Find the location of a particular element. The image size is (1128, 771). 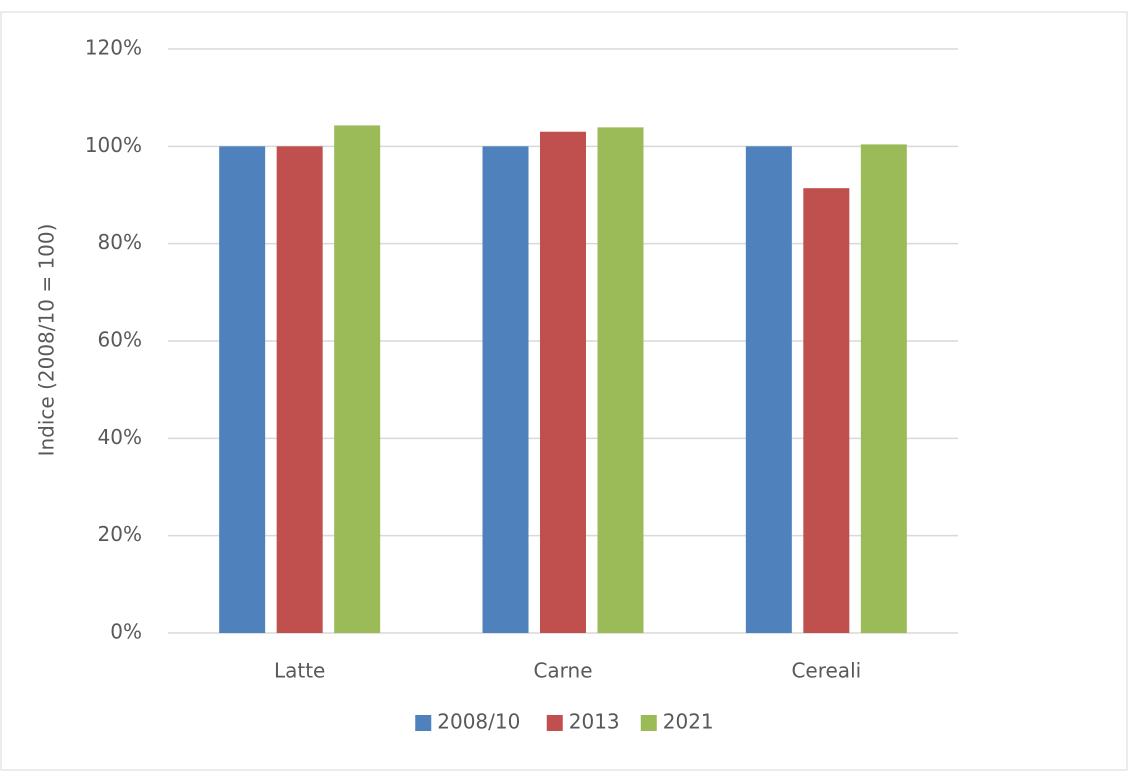

y-tick-label: 20% is located at coordinates (120, 534).